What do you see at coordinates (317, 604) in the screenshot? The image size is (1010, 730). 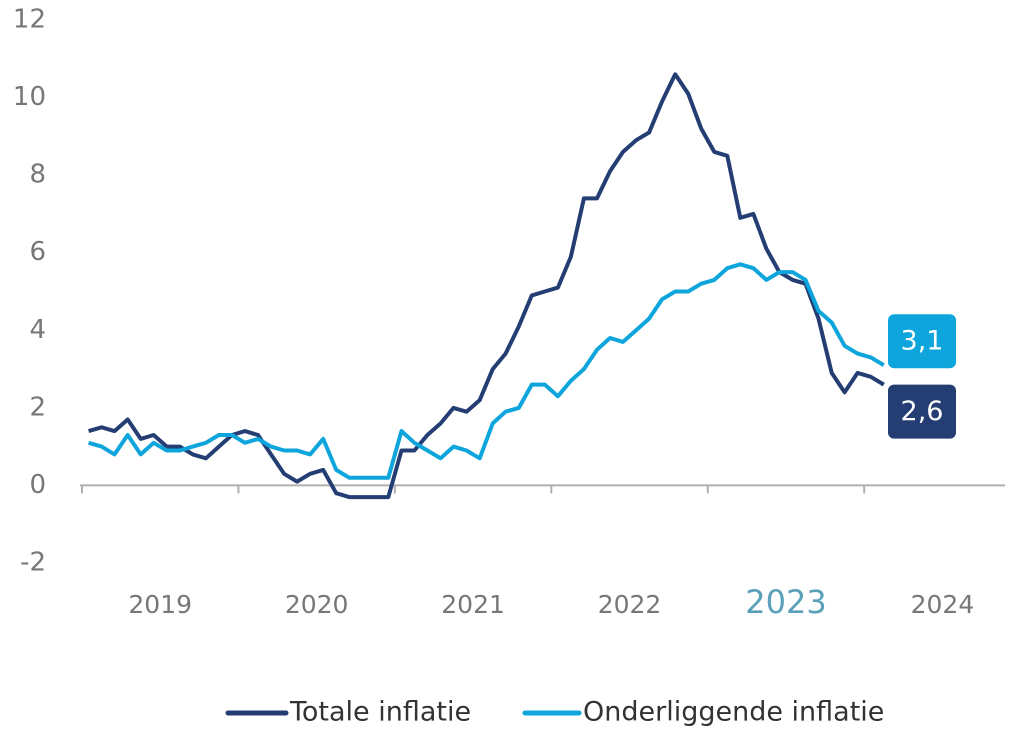 I see `x-tick-label: 2020` at bounding box center [317, 604].